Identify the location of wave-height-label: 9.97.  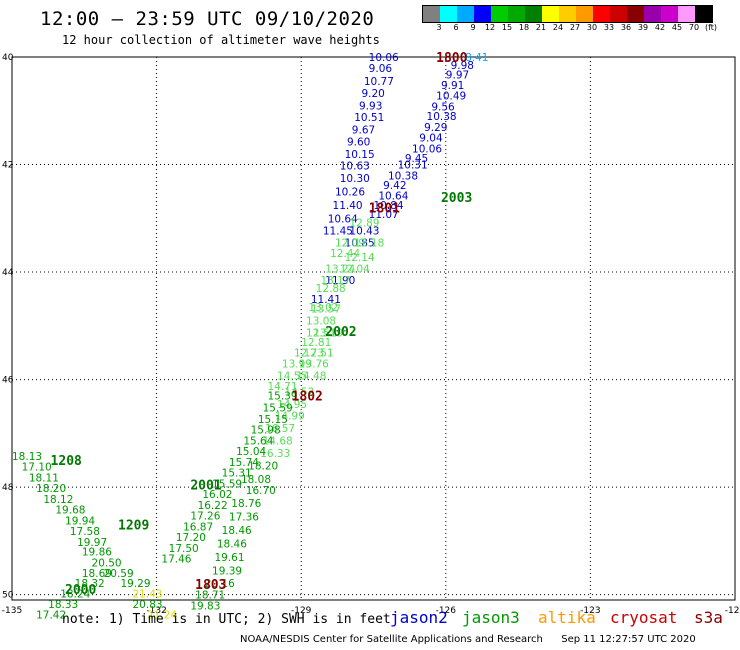
(457, 76).